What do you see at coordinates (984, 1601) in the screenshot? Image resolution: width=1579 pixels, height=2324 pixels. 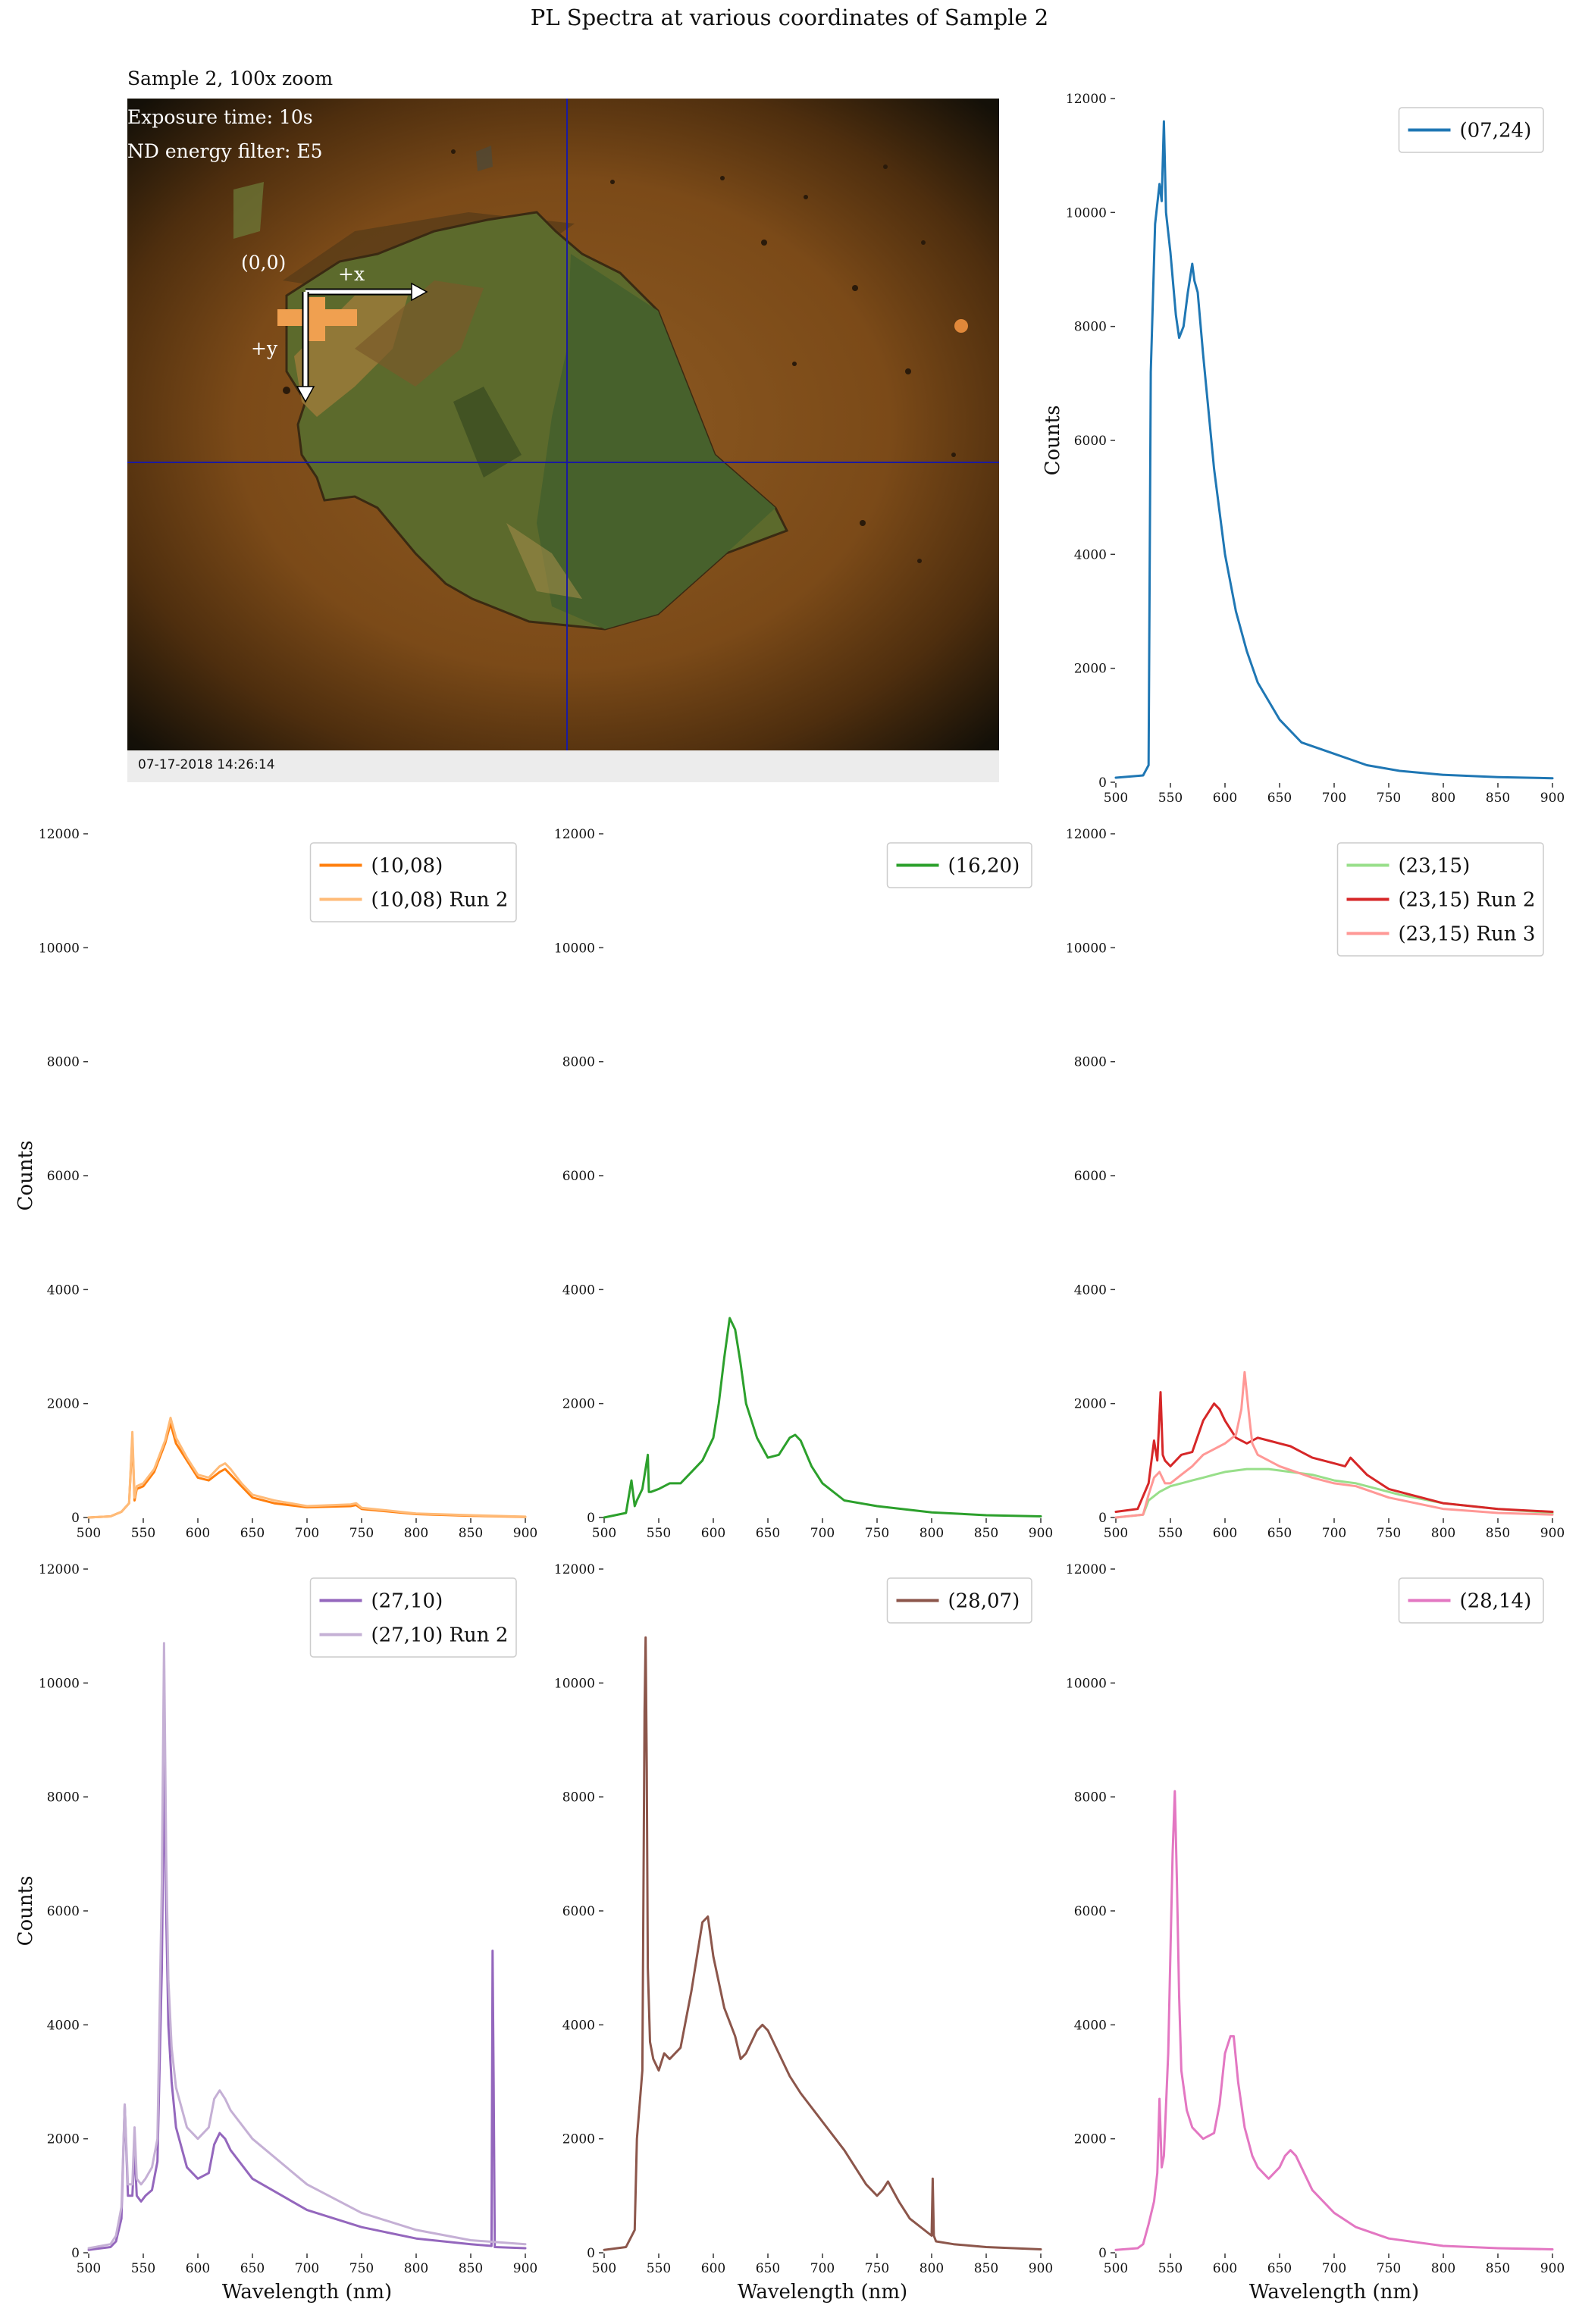 I see `legend-label: (28,07)` at bounding box center [984, 1601].